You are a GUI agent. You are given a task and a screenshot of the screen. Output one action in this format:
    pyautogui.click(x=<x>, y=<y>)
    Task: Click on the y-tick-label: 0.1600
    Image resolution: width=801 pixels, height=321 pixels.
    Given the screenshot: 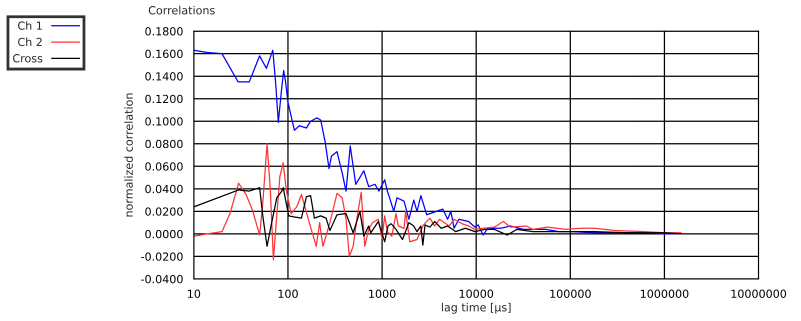 What is the action you would take?
    pyautogui.click(x=164, y=54)
    